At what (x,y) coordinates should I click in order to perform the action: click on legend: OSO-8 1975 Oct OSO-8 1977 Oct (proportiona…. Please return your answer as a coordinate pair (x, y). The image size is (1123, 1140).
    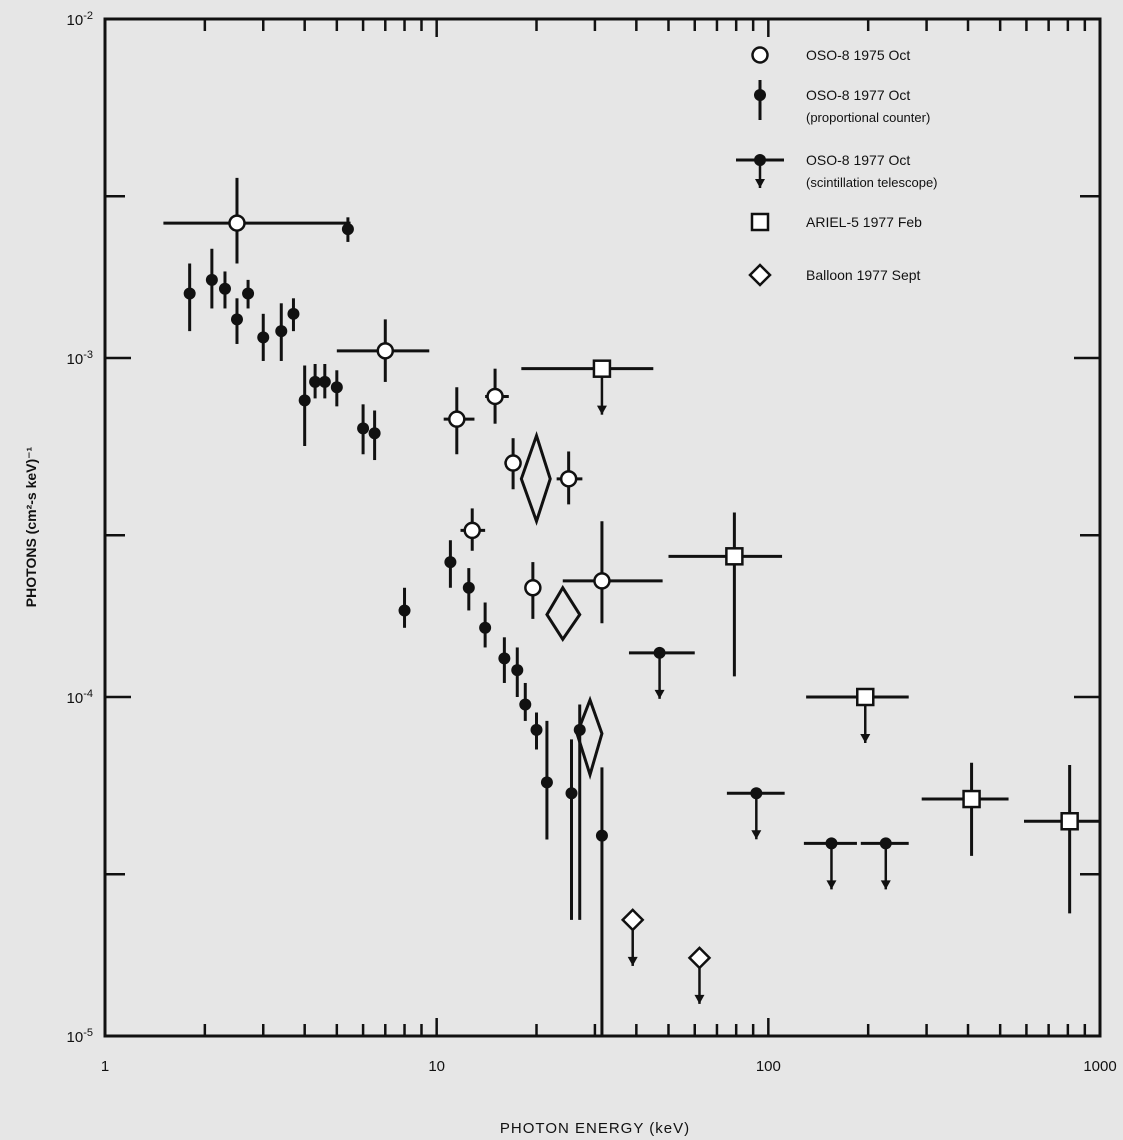
    Looking at the image, I should click on (837, 166).